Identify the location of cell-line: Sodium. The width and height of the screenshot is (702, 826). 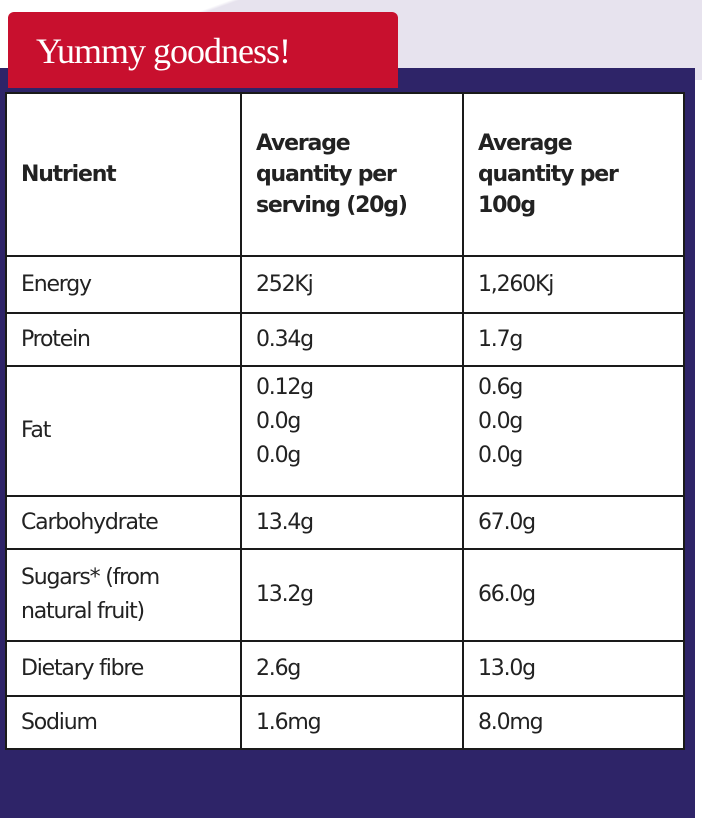
(59, 722).